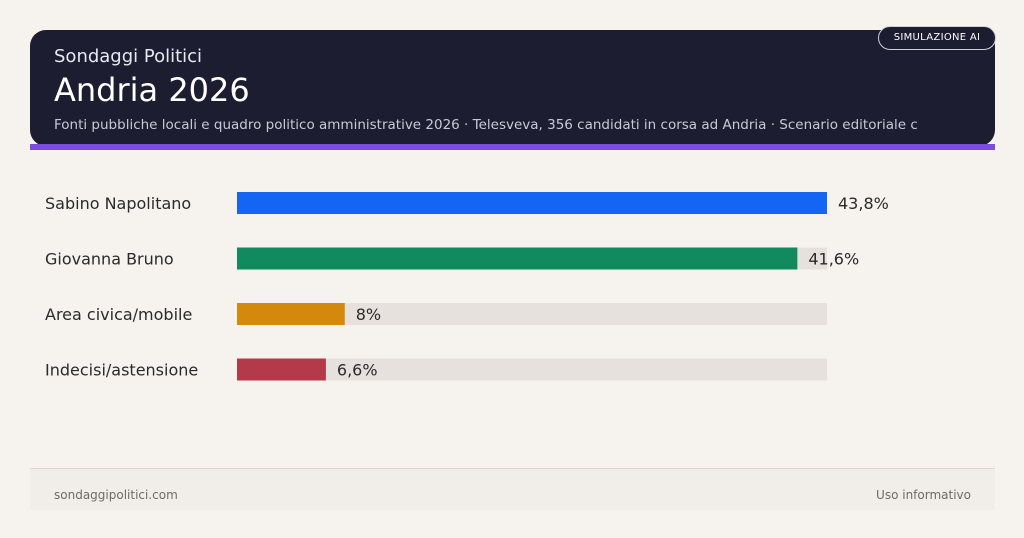  What do you see at coordinates (128, 56) in the screenshot?
I see `header-kicker: Sondaggi Politici` at bounding box center [128, 56].